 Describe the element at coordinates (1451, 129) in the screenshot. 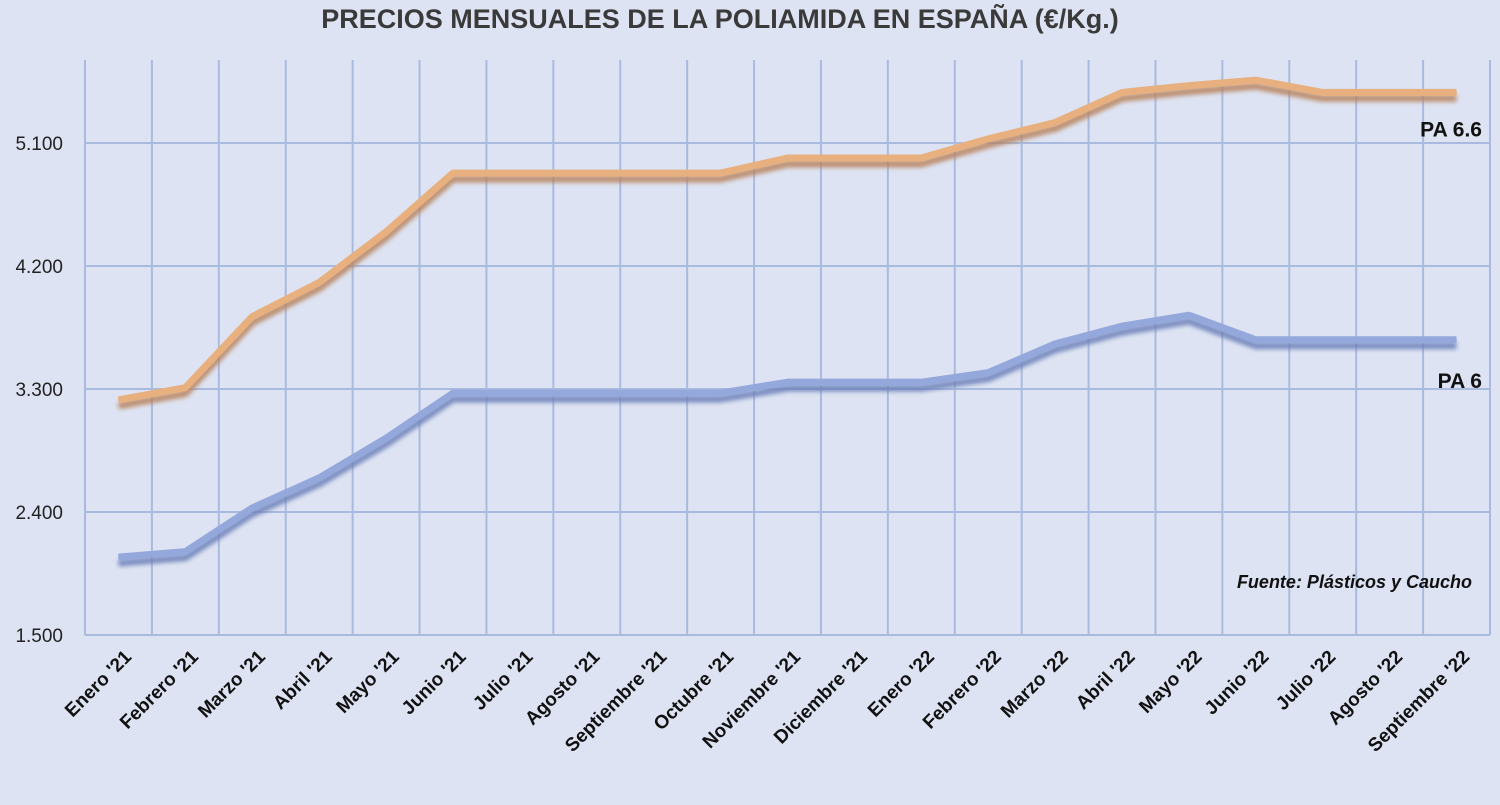

I see `series-label: PA 6.6` at that location.